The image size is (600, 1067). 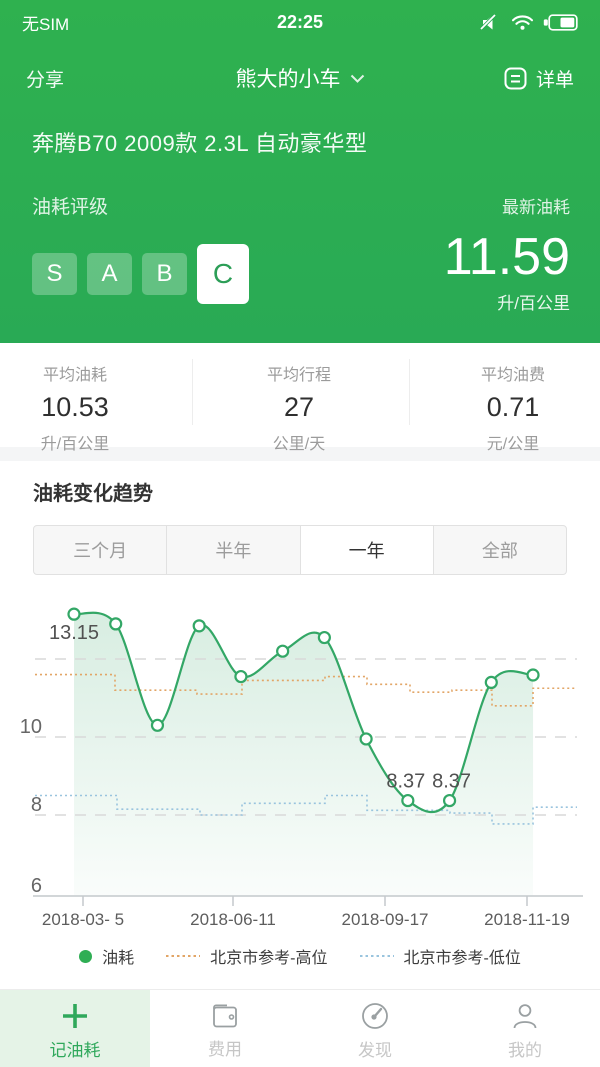 What do you see at coordinates (522, 22) in the screenshot?
I see `wifi-icon` at bounding box center [522, 22].